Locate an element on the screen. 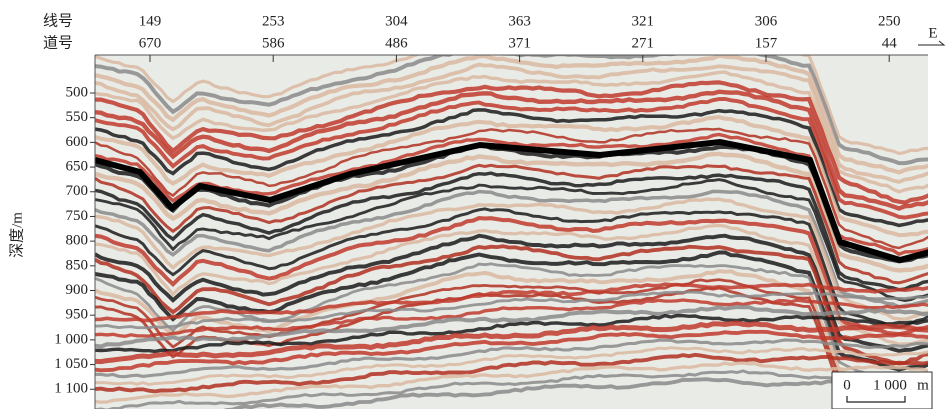 The image size is (949, 409). trace-number: 44 is located at coordinates (890, 43).